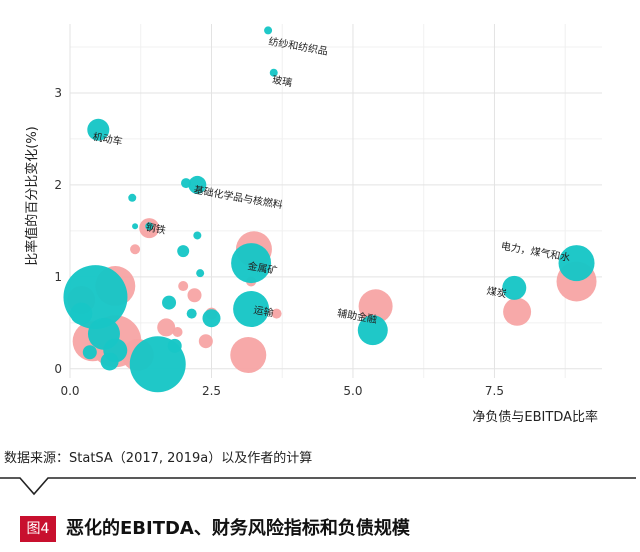  Describe the element at coordinates (58, 231) in the screenshot. I see `y-axis-ticks: 0 1 2 3` at that location.